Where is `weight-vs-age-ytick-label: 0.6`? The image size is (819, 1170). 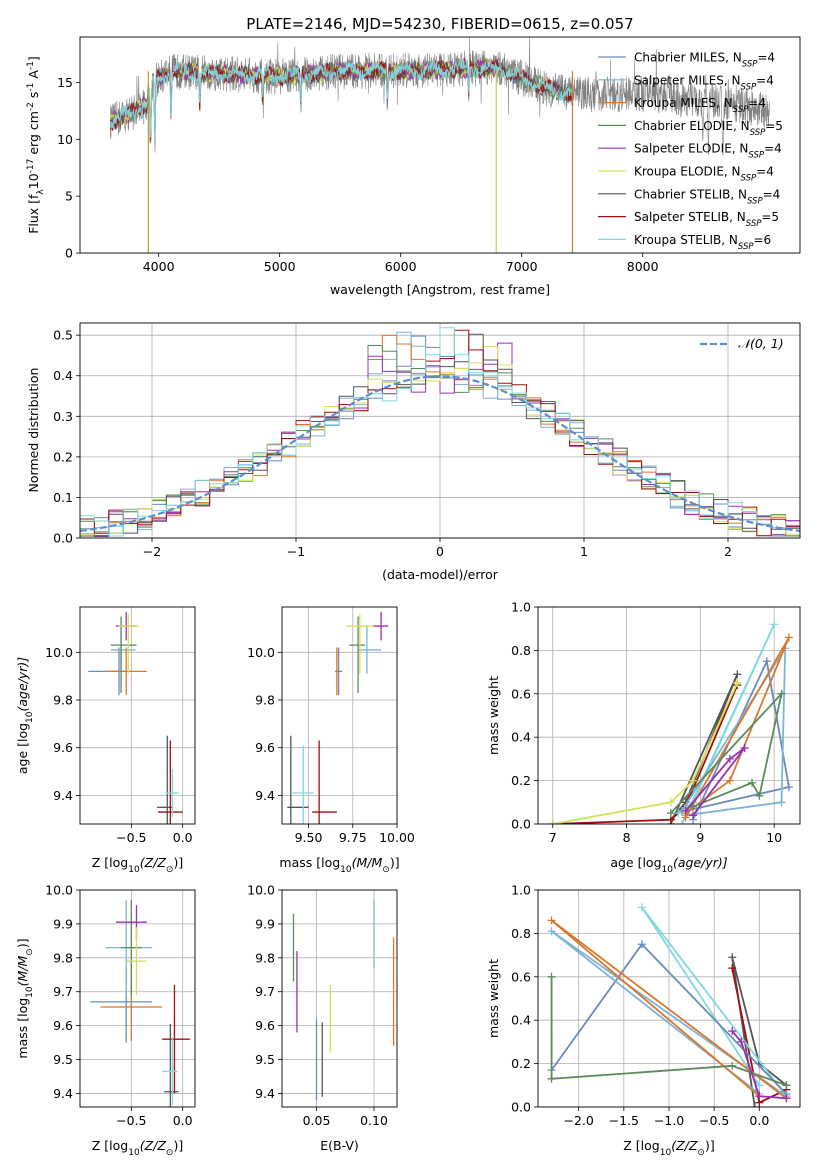 weight-vs-age-ytick-label: 0.6 is located at coordinates (521, 693).